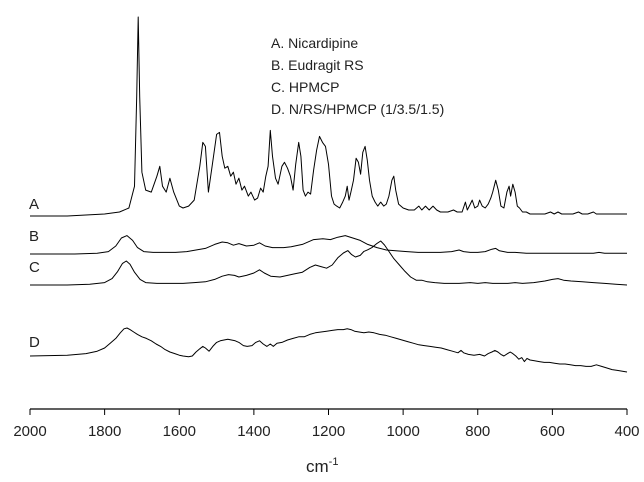  Describe the element at coordinates (552, 431) in the screenshot. I see `x-tick-label: 600` at that location.